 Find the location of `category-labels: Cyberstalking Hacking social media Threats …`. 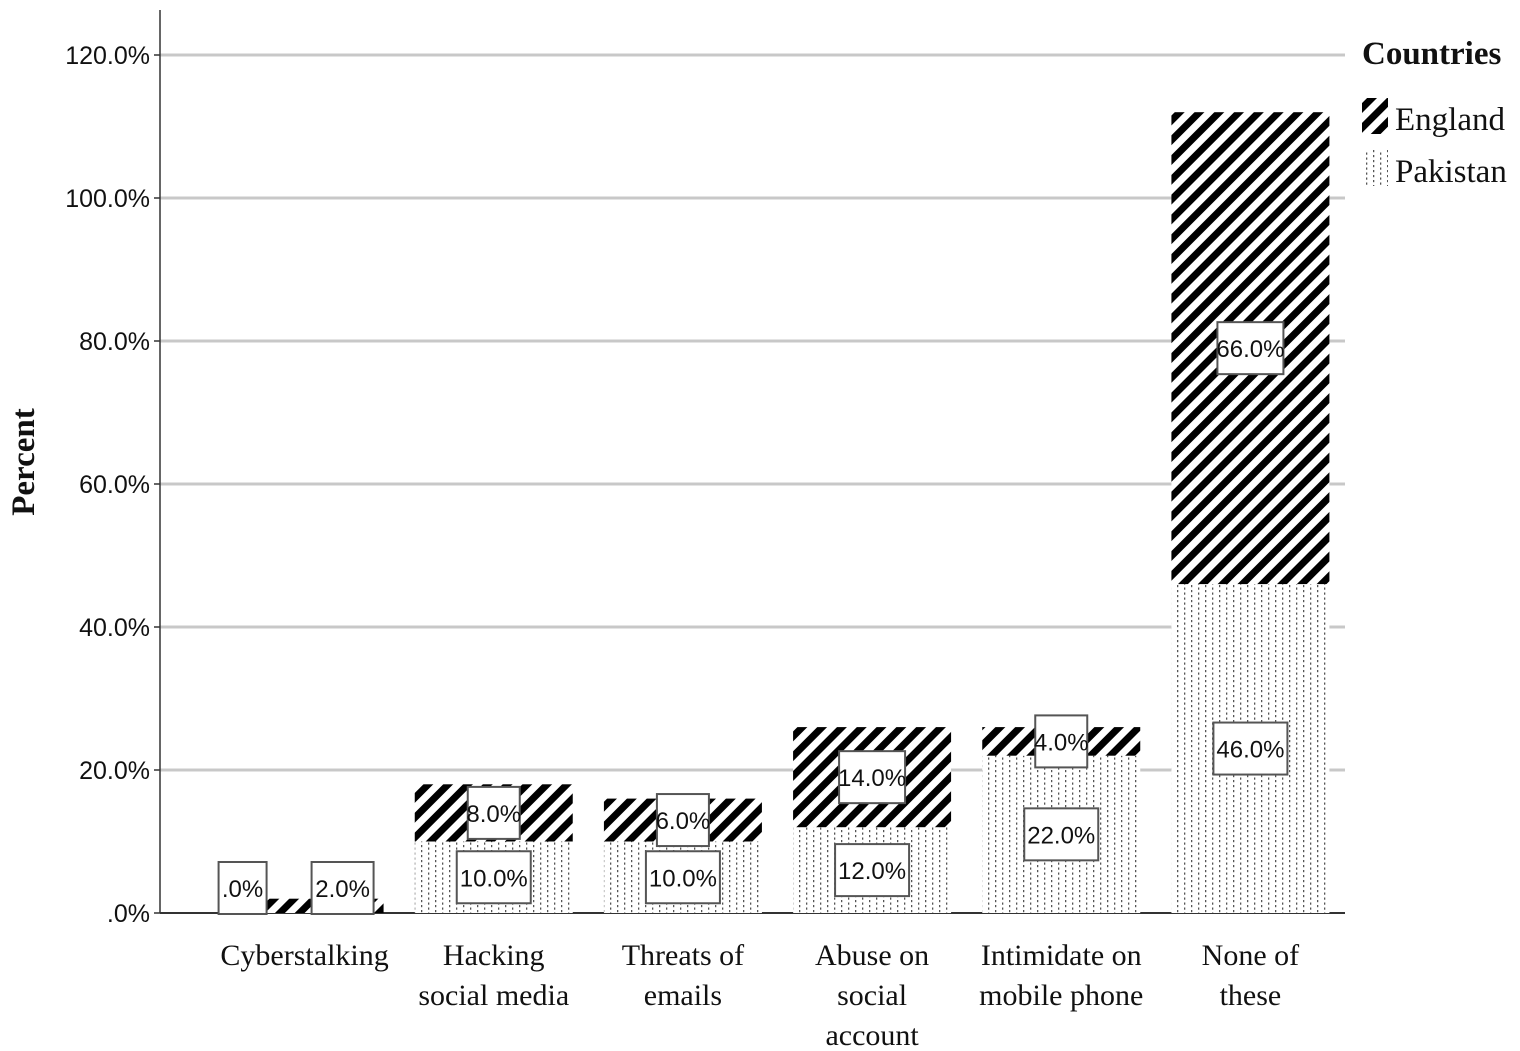

category-labels: Cyberstalking Hacking social media Threats … is located at coordinates (759, 995).